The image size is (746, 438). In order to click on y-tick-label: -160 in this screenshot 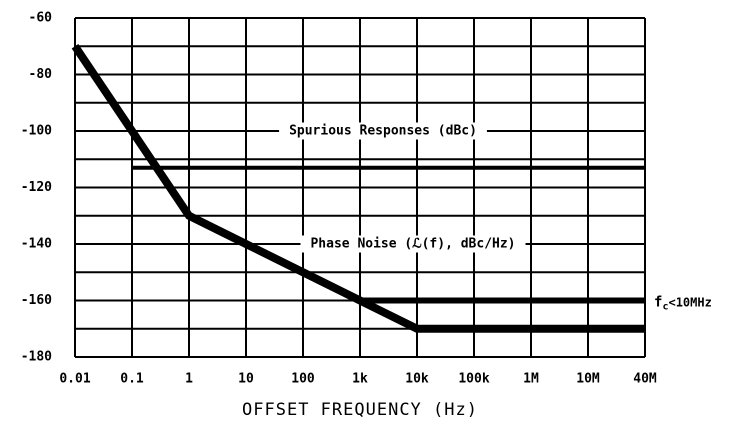, I will do `click(36, 300)`.